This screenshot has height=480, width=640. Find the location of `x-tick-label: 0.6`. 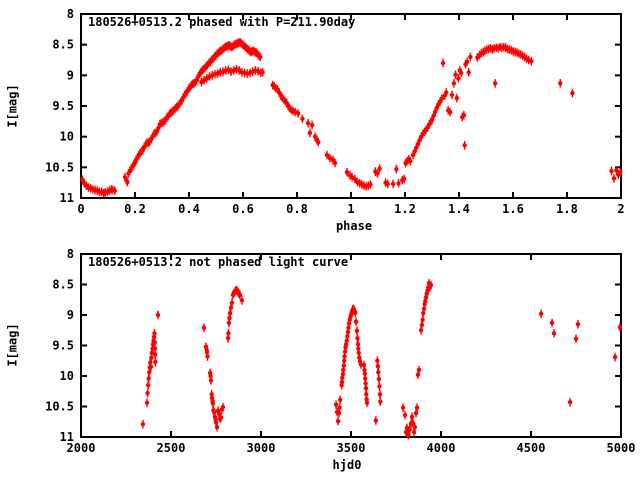

x-tick-label: 0.6 is located at coordinates (243, 209).